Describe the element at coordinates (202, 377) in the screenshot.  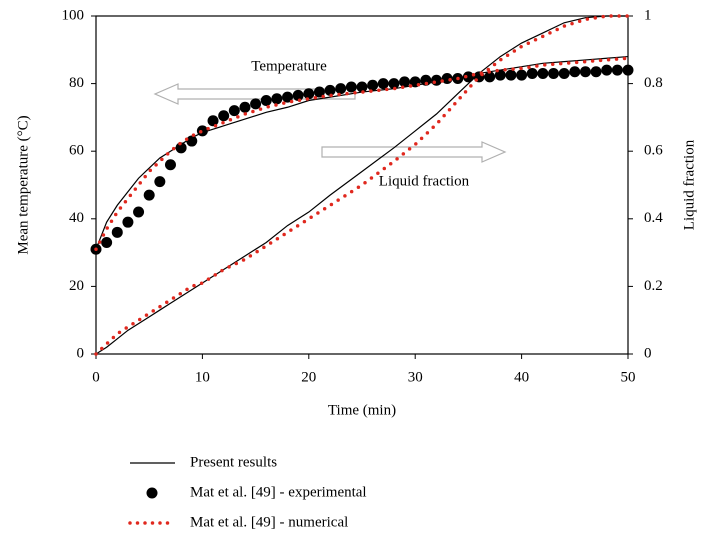
I see `x-tick-label: 10` at that location.